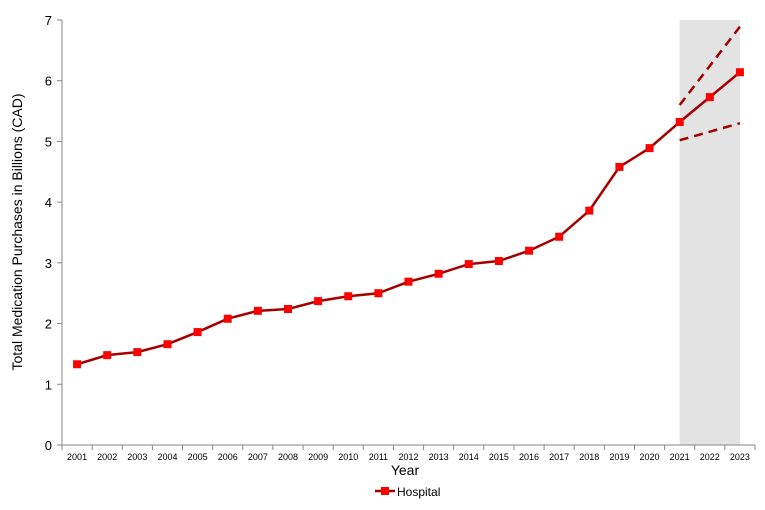 This screenshot has width=765, height=510. Describe the element at coordinates (469, 457) in the screenshot. I see `x-tick-label: 2014` at that location.